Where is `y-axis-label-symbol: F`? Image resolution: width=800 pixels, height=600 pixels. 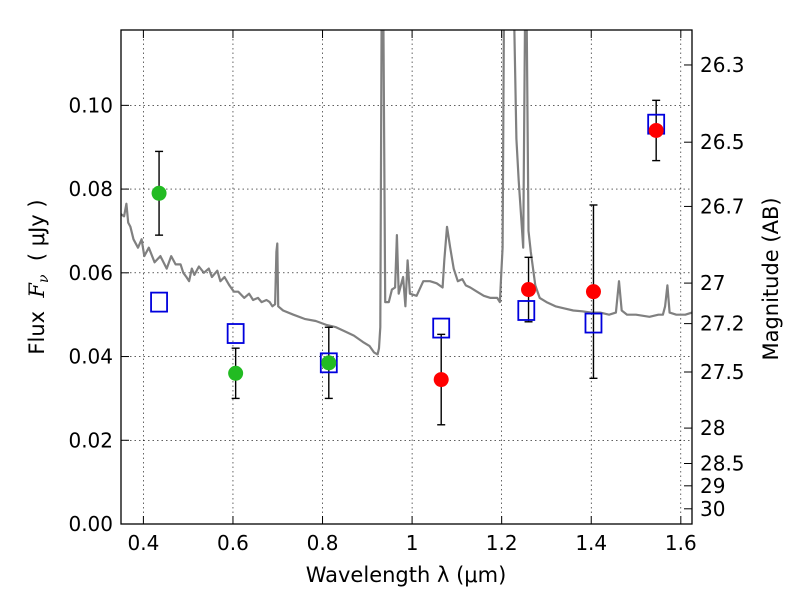
y-axis-label-symbol: F is located at coordinates (37, 290).